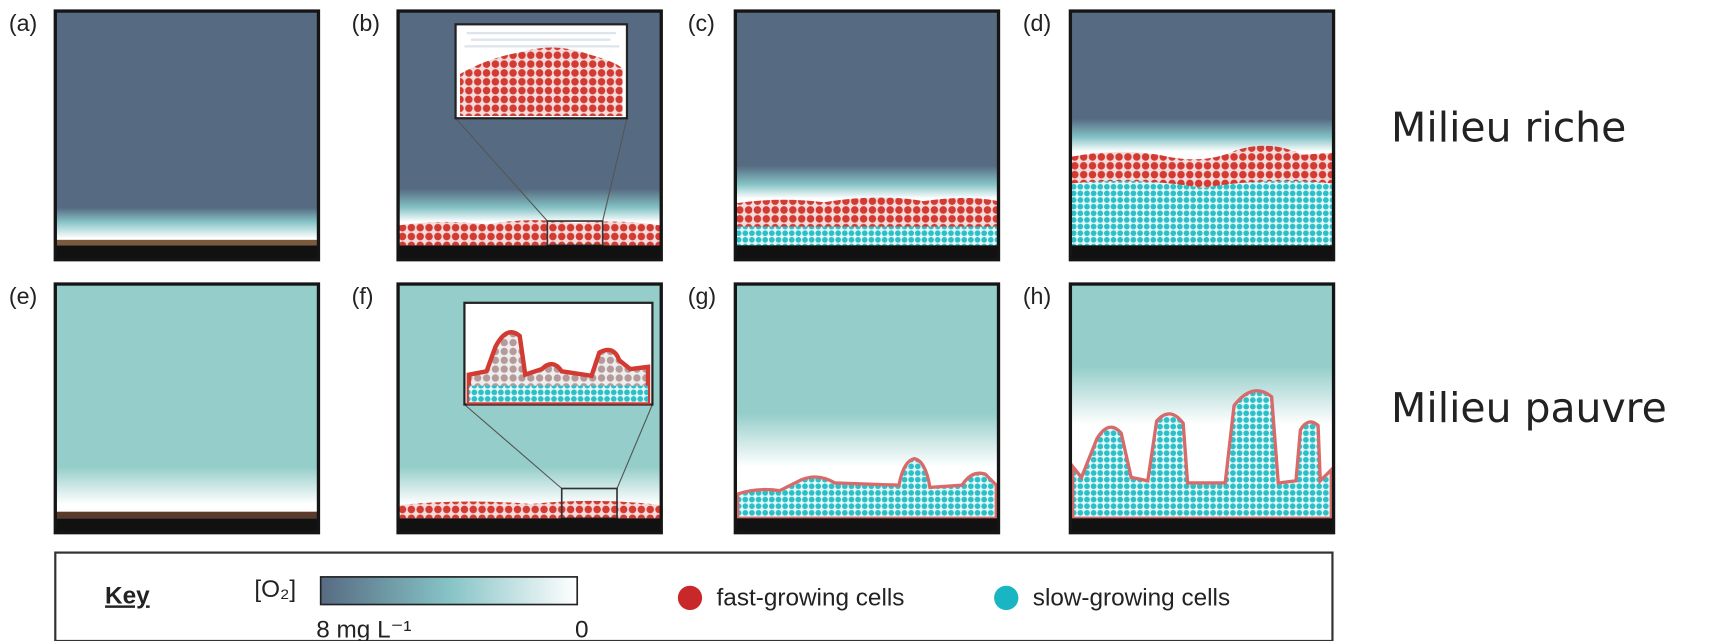 This screenshot has height=641, width=1725. What do you see at coordinates (23, 23) in the screenshot?
I see `panel-label: (a)` at bounding box center [23, 23].